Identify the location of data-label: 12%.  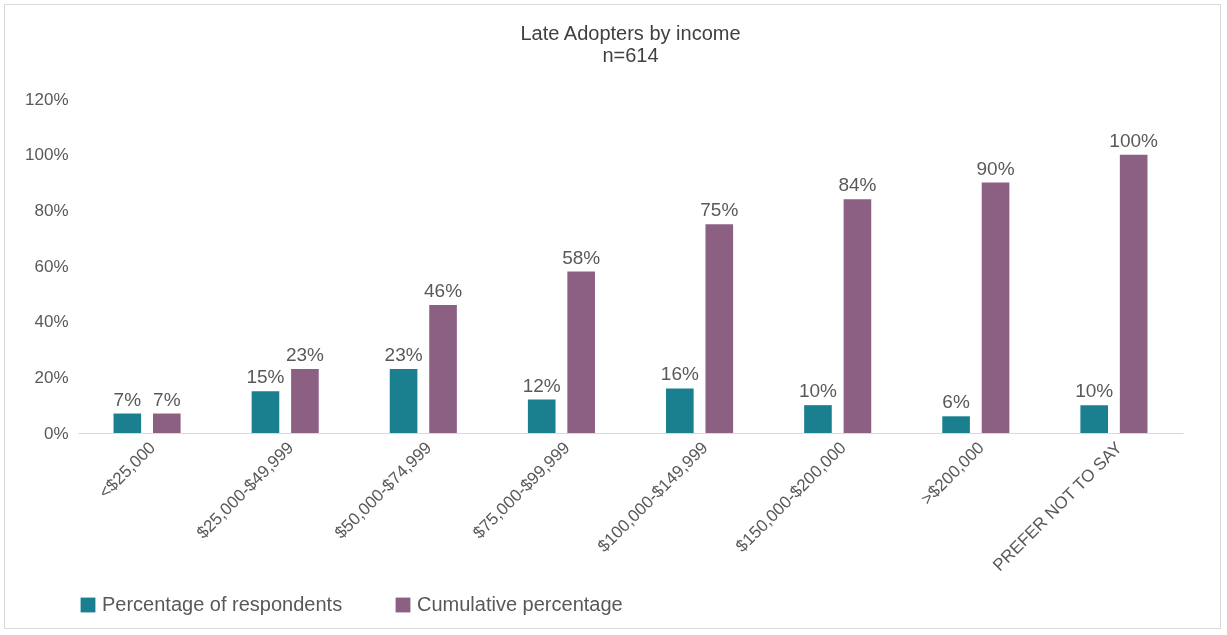
(541, 385).